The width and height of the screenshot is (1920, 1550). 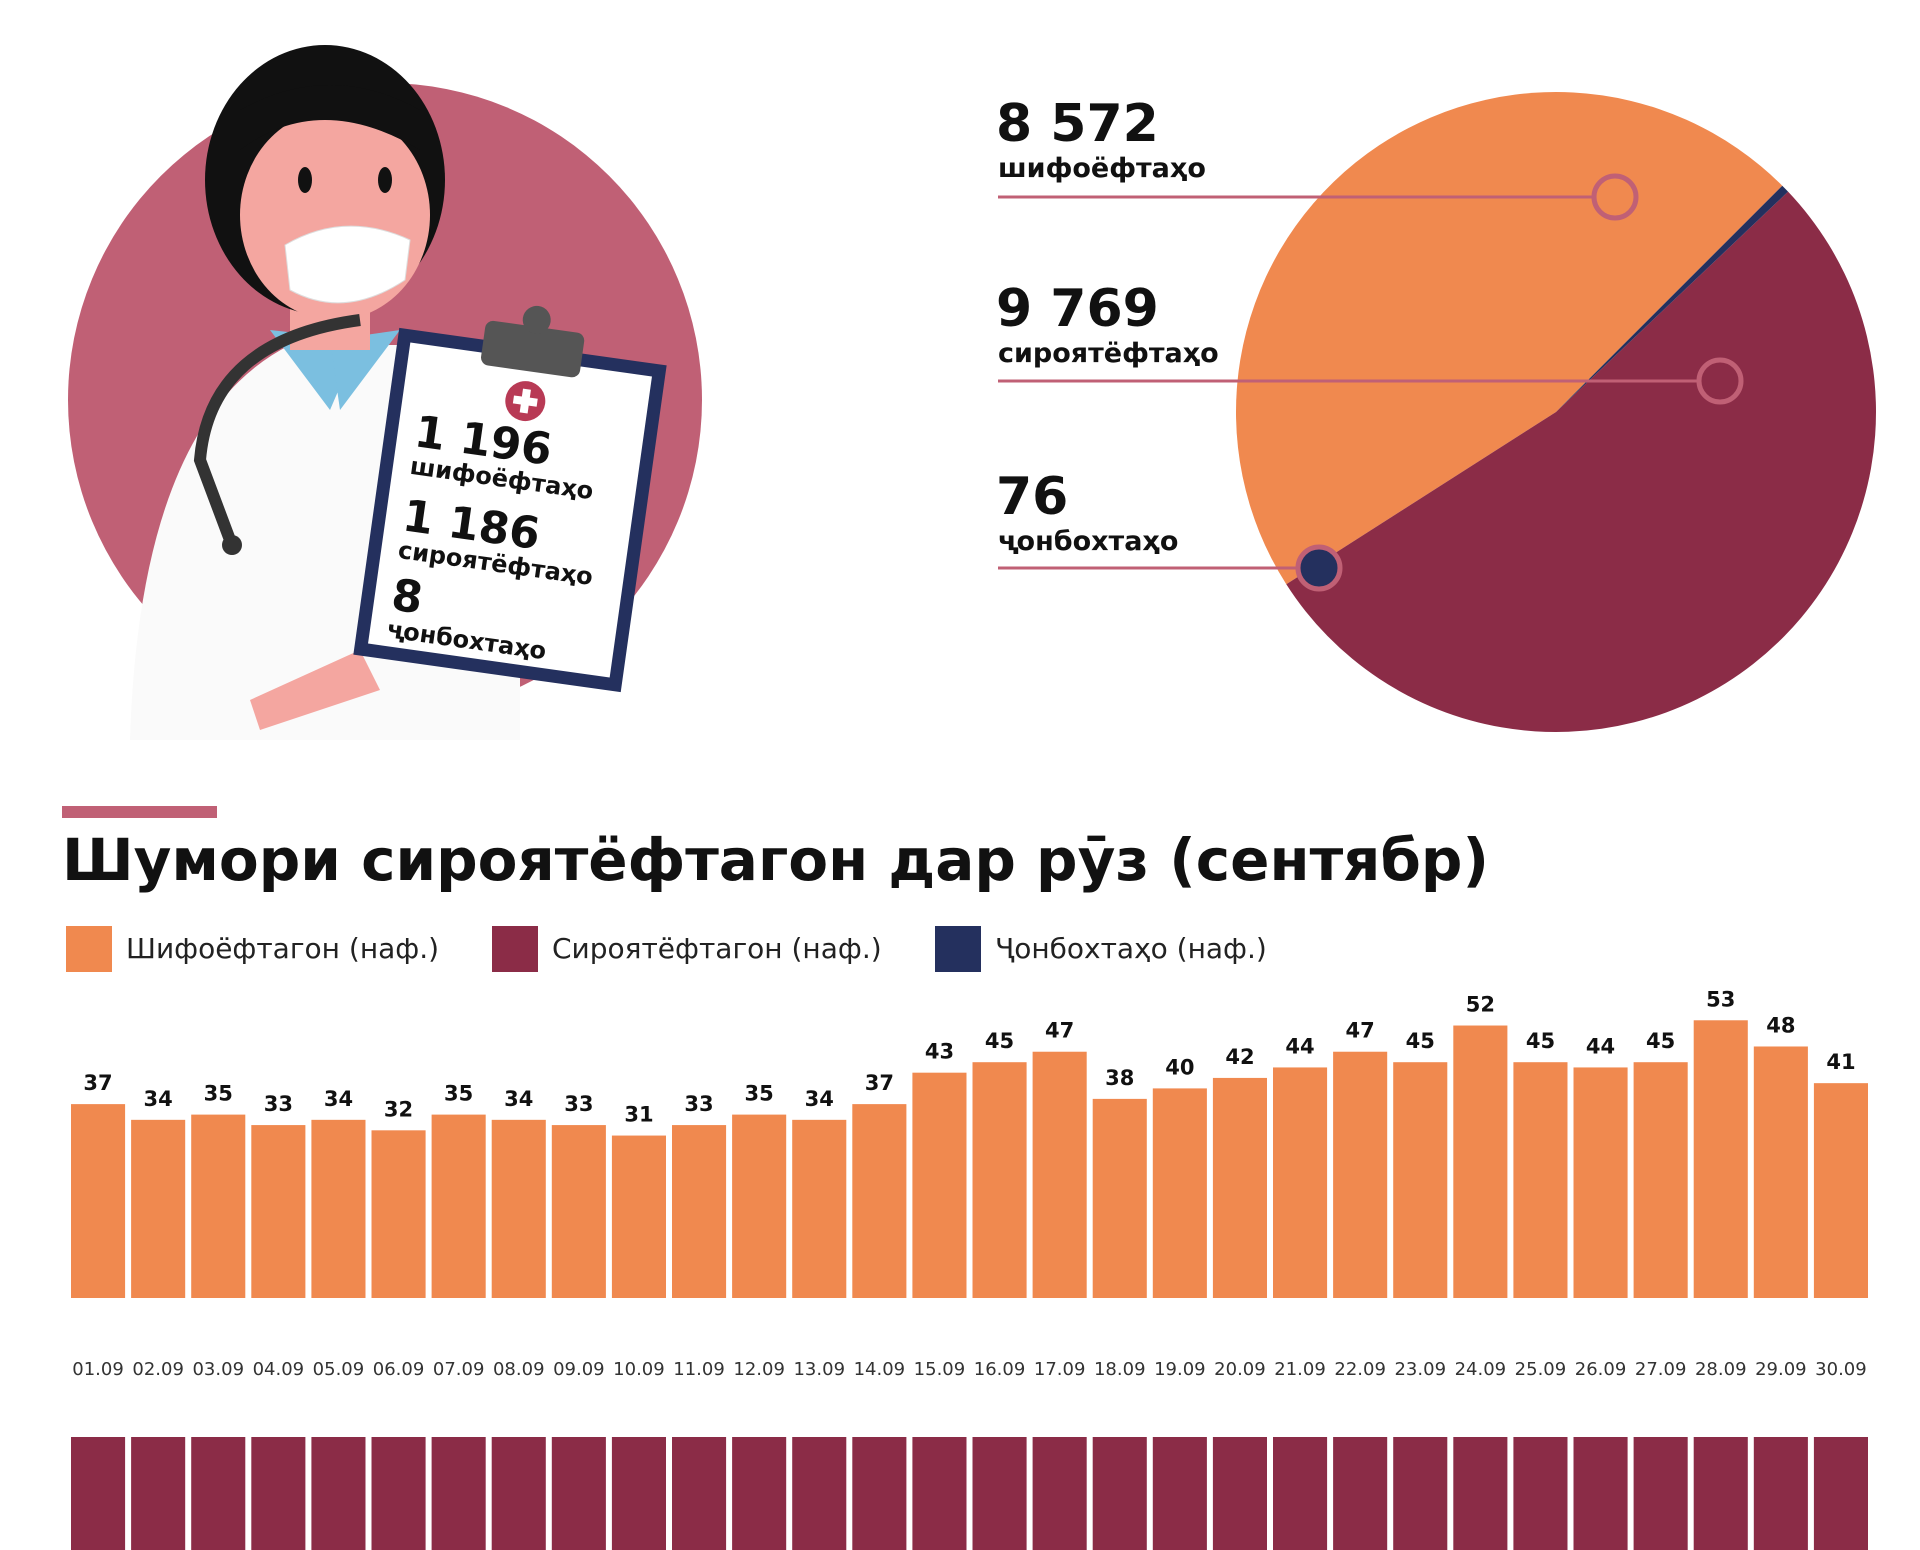 I want to click on x-tick-label: 02.09, so click(x=158, y=1369).